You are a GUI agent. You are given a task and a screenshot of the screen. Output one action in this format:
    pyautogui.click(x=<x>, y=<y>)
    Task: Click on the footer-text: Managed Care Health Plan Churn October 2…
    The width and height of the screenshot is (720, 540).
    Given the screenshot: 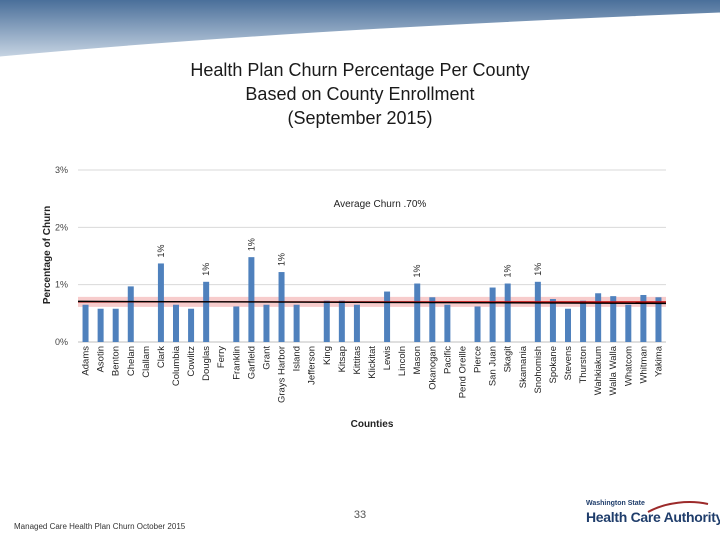 What is the action you would take?
    pyautogui.click(x=100, y=526)
    